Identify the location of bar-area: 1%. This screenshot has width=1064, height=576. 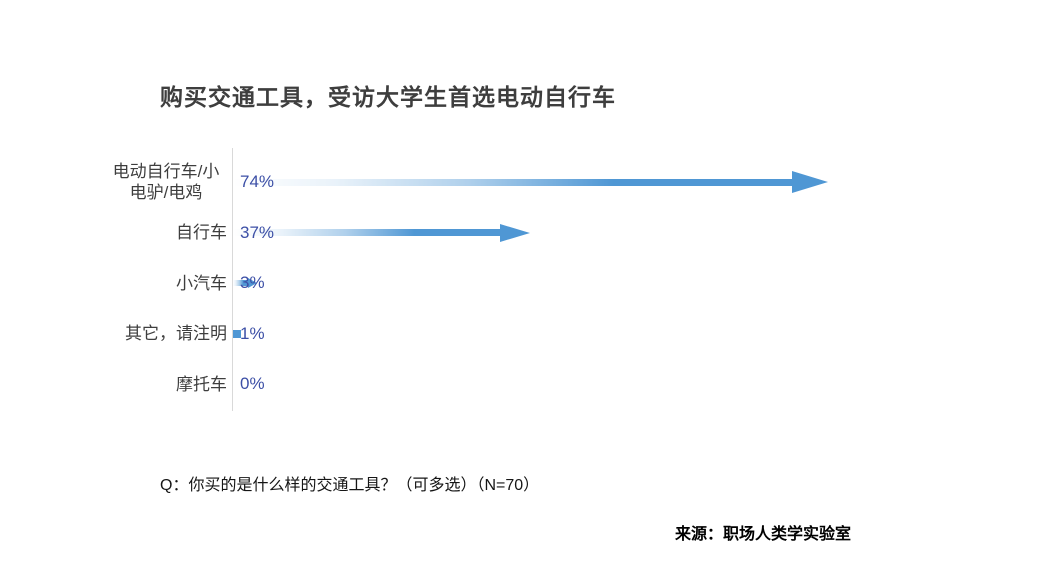
(644, 334).